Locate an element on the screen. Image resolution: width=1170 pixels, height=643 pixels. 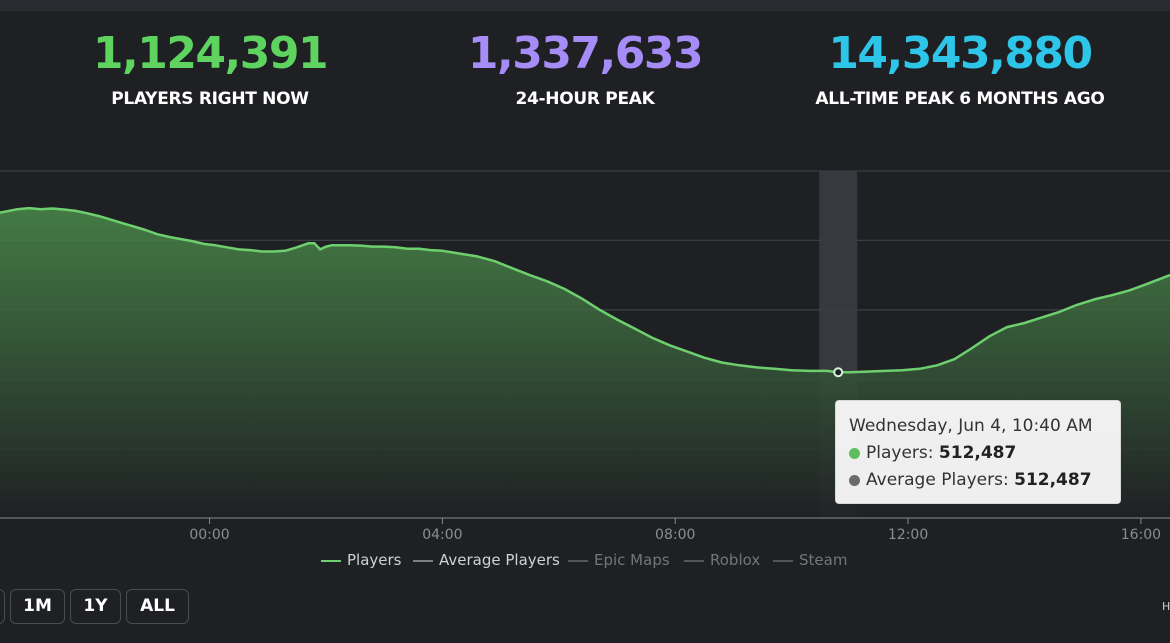
stat-all-time-peak-label: ALL-TIME PEAK 6 MONTHS AGO is located at coordinates (960, 99).